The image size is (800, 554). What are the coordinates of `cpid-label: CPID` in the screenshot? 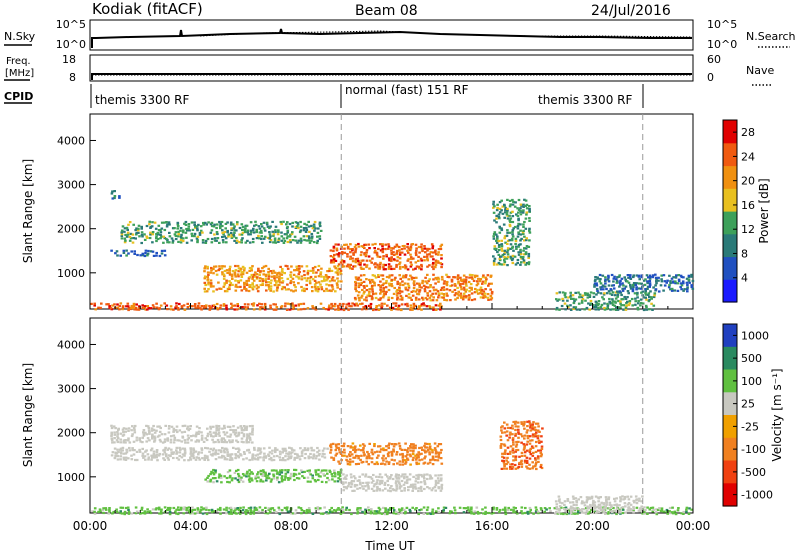 It's located at (18, 96).